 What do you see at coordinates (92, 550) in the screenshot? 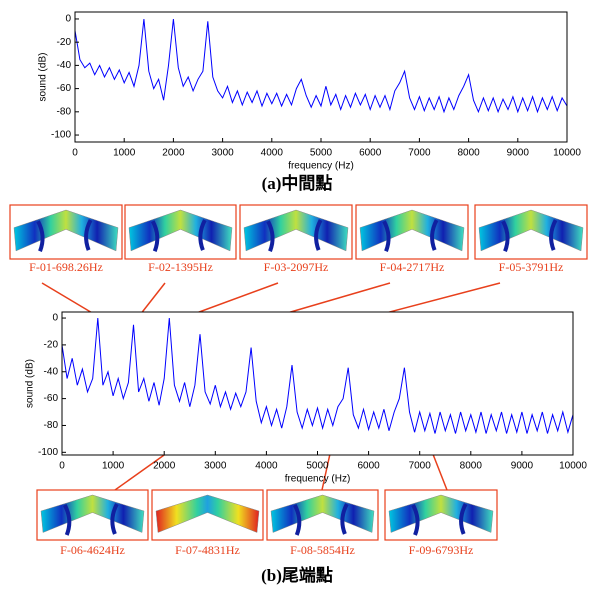
I see `mode-label: F-06-4624Hz` at bounding box center [92, 550].